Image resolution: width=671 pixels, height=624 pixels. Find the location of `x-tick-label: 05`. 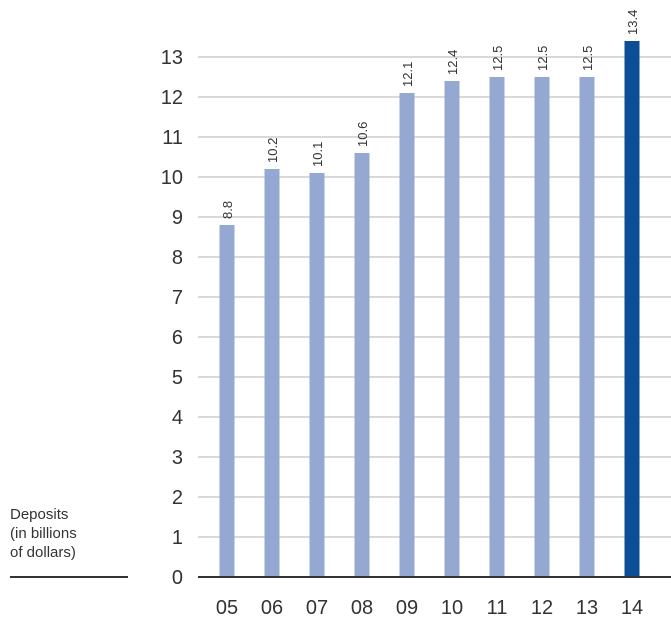

x-tick-label: 05 is located at coordinates (227, 608).